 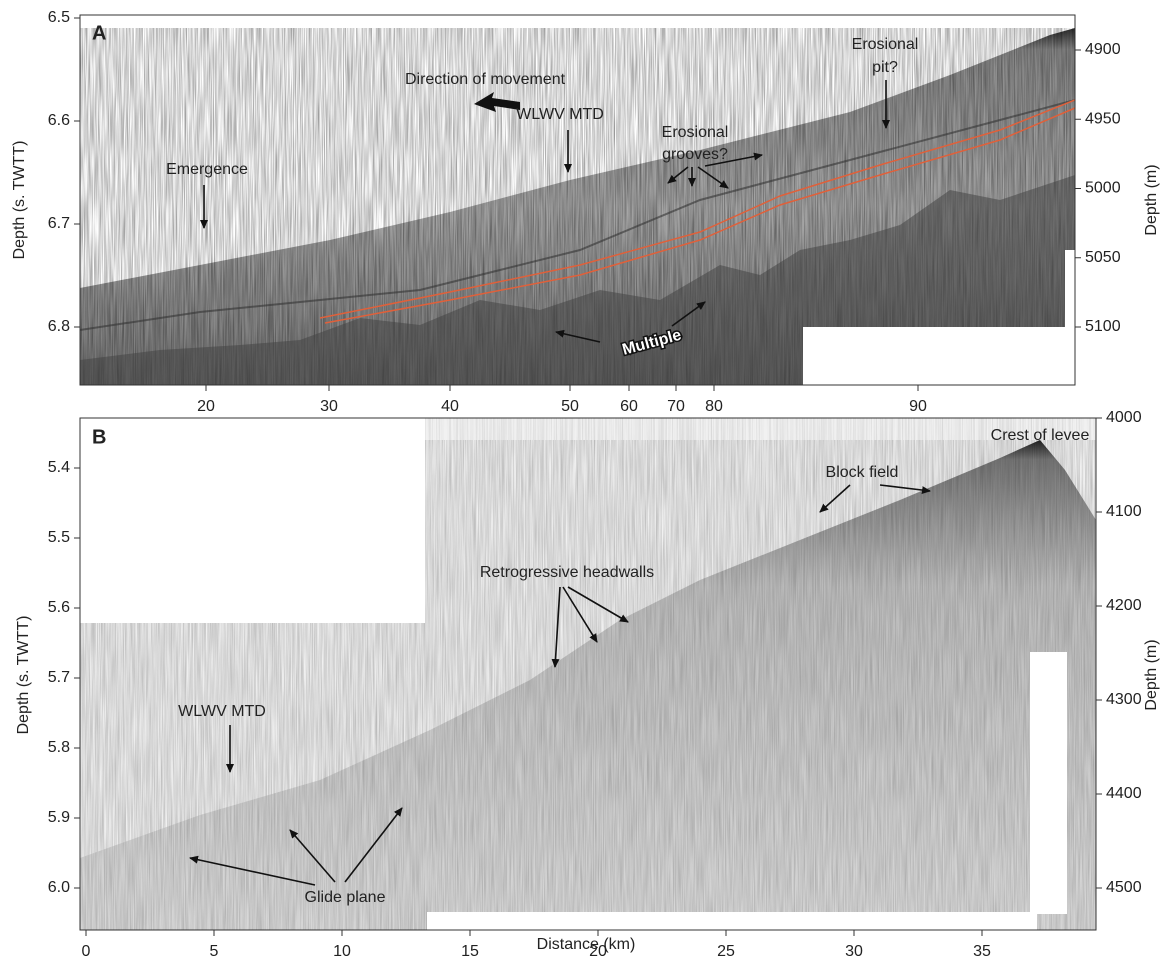 What do you see at coordinates (1103, 188) in the screenshot?
I see `y2-tick-label: 5000` at bounding box center [1103, 188].